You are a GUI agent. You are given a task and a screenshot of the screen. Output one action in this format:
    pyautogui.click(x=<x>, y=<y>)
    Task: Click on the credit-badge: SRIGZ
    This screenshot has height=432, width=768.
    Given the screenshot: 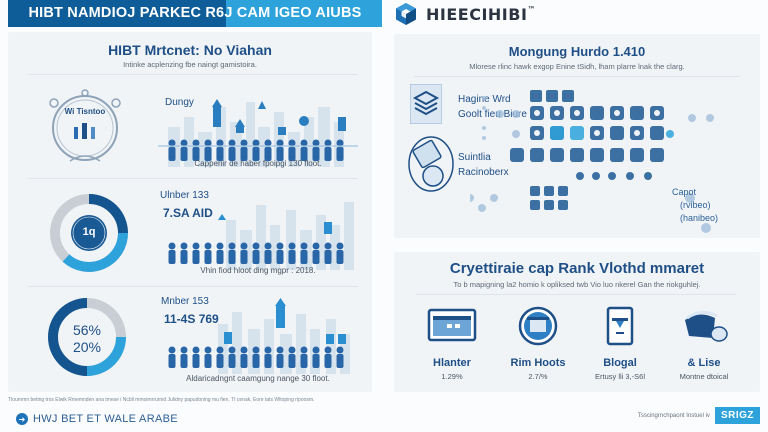 What is the action you would take?
    pyautogui.click(x=737, y=415)
    